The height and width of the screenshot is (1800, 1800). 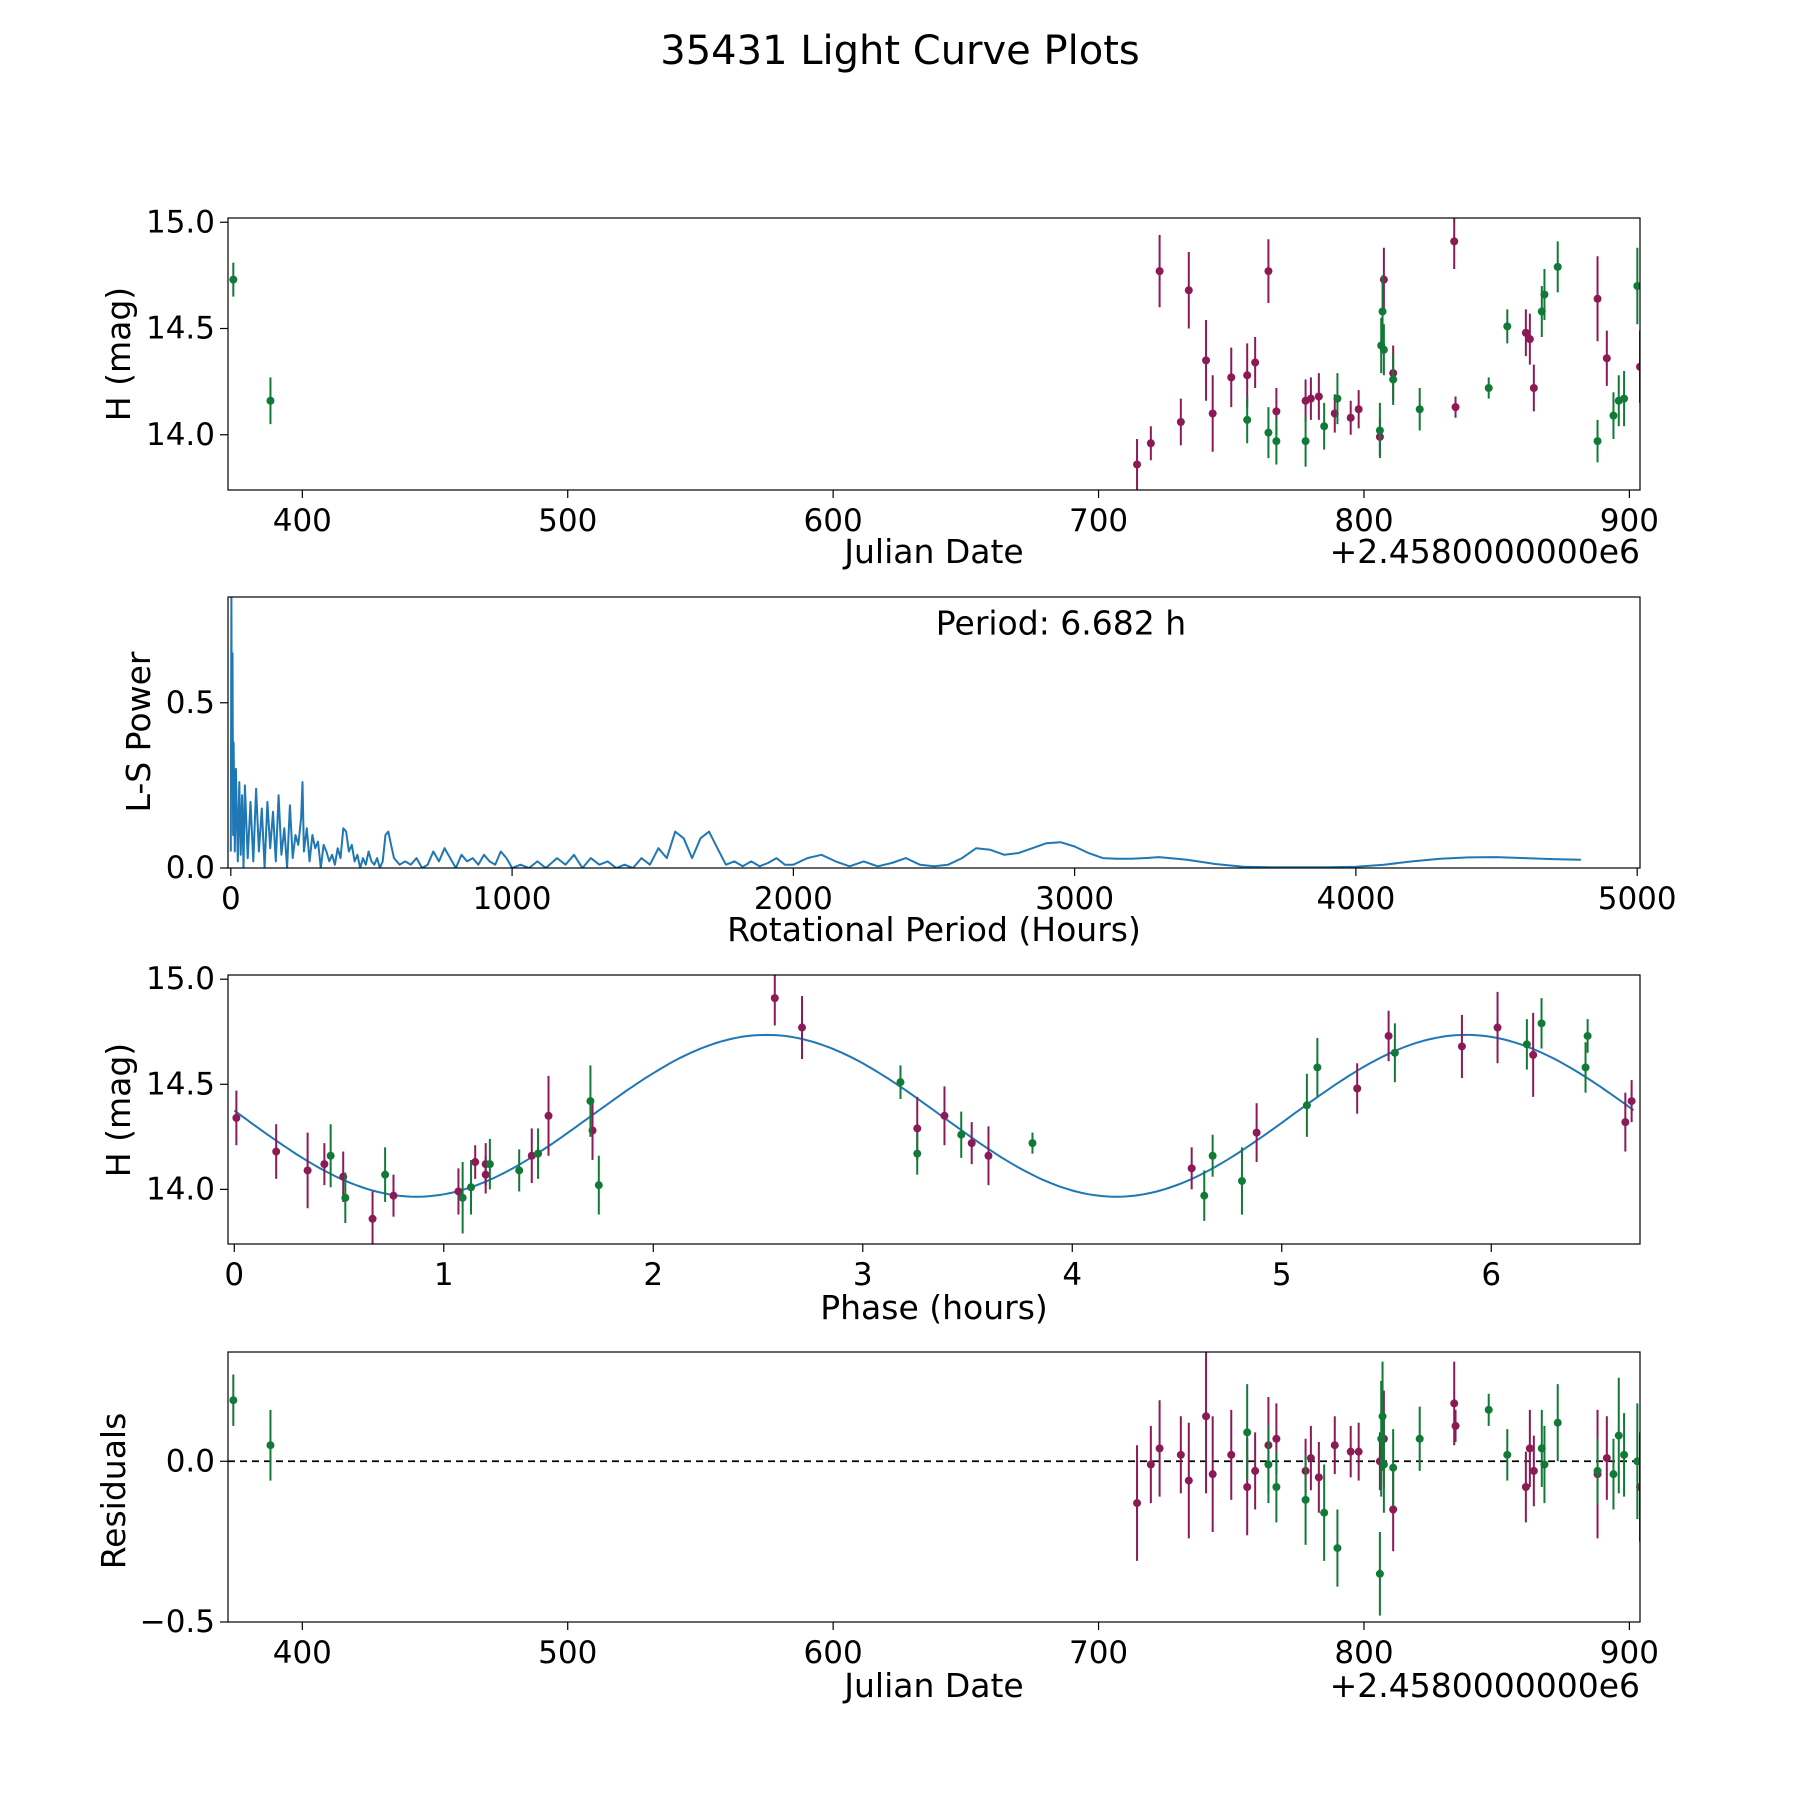 What do you see at coordinates (933, 551) in the screenshot?
I see `lightcurve-xlabel: Julian Date` at bounding box center [933, 551].